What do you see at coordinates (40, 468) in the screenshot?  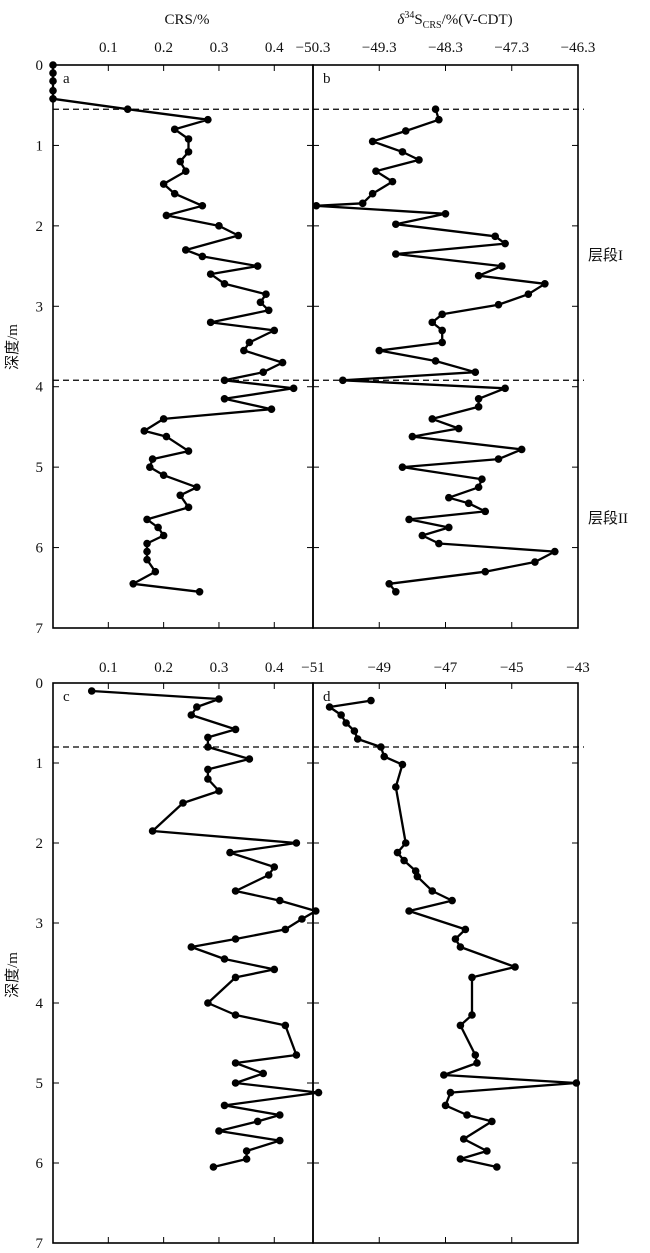 I see `y-tick-label: 5` at bounding box center [40, 468].